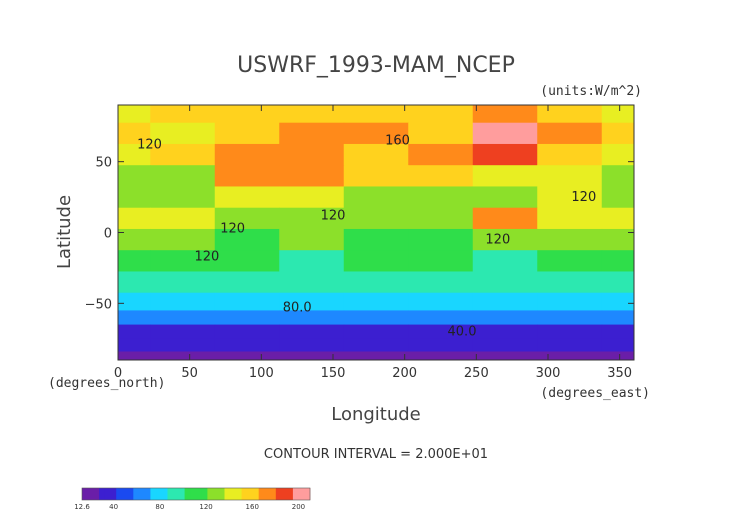 The image size is (752, 532). Describe the element at coordinates (397, 140) in the screenshot. I see `contour-label: 160` at that location.